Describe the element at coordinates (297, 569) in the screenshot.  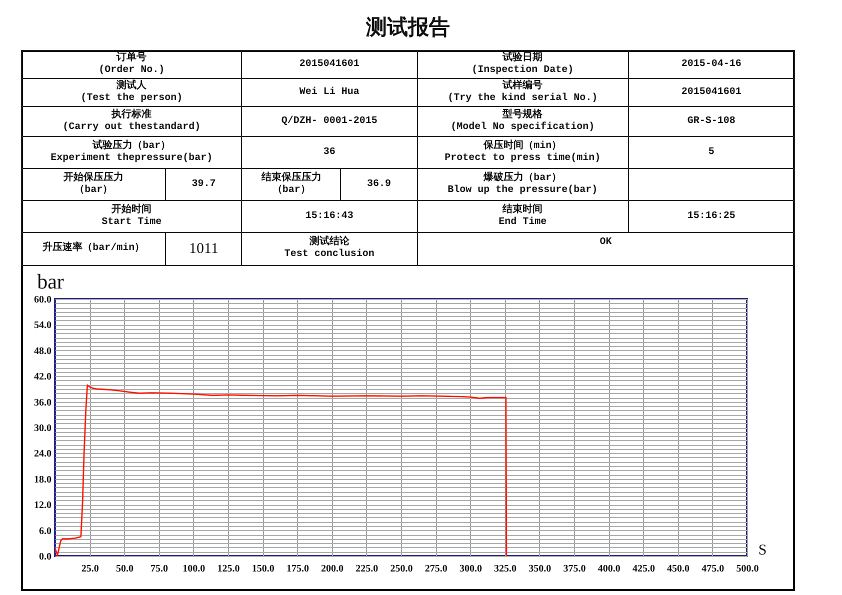
I see `x-tick-label: 175.0` at that location.